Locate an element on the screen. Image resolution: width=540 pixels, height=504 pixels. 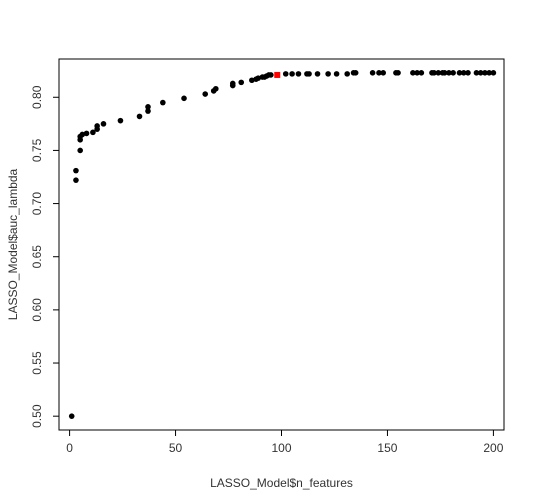
y-tick-label: 0.70 is located at coordinates (37, 204).